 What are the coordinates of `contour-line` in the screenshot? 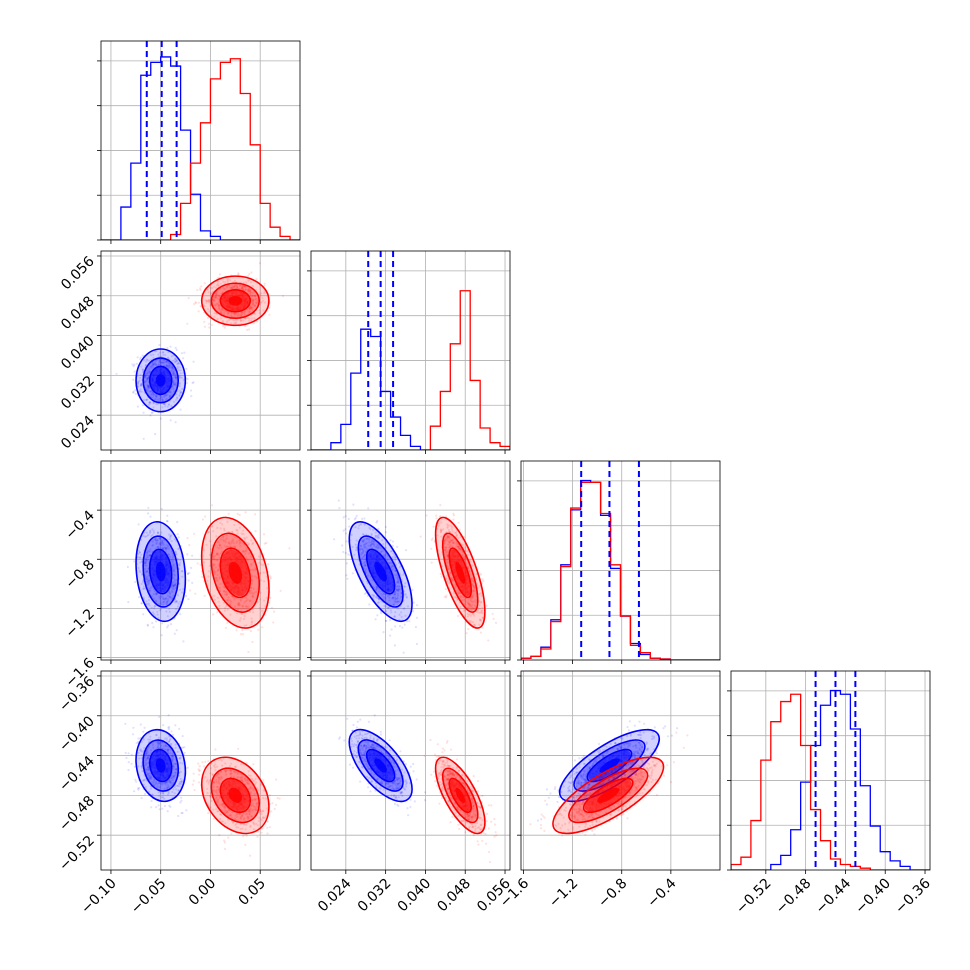 It's located at (160, 380).